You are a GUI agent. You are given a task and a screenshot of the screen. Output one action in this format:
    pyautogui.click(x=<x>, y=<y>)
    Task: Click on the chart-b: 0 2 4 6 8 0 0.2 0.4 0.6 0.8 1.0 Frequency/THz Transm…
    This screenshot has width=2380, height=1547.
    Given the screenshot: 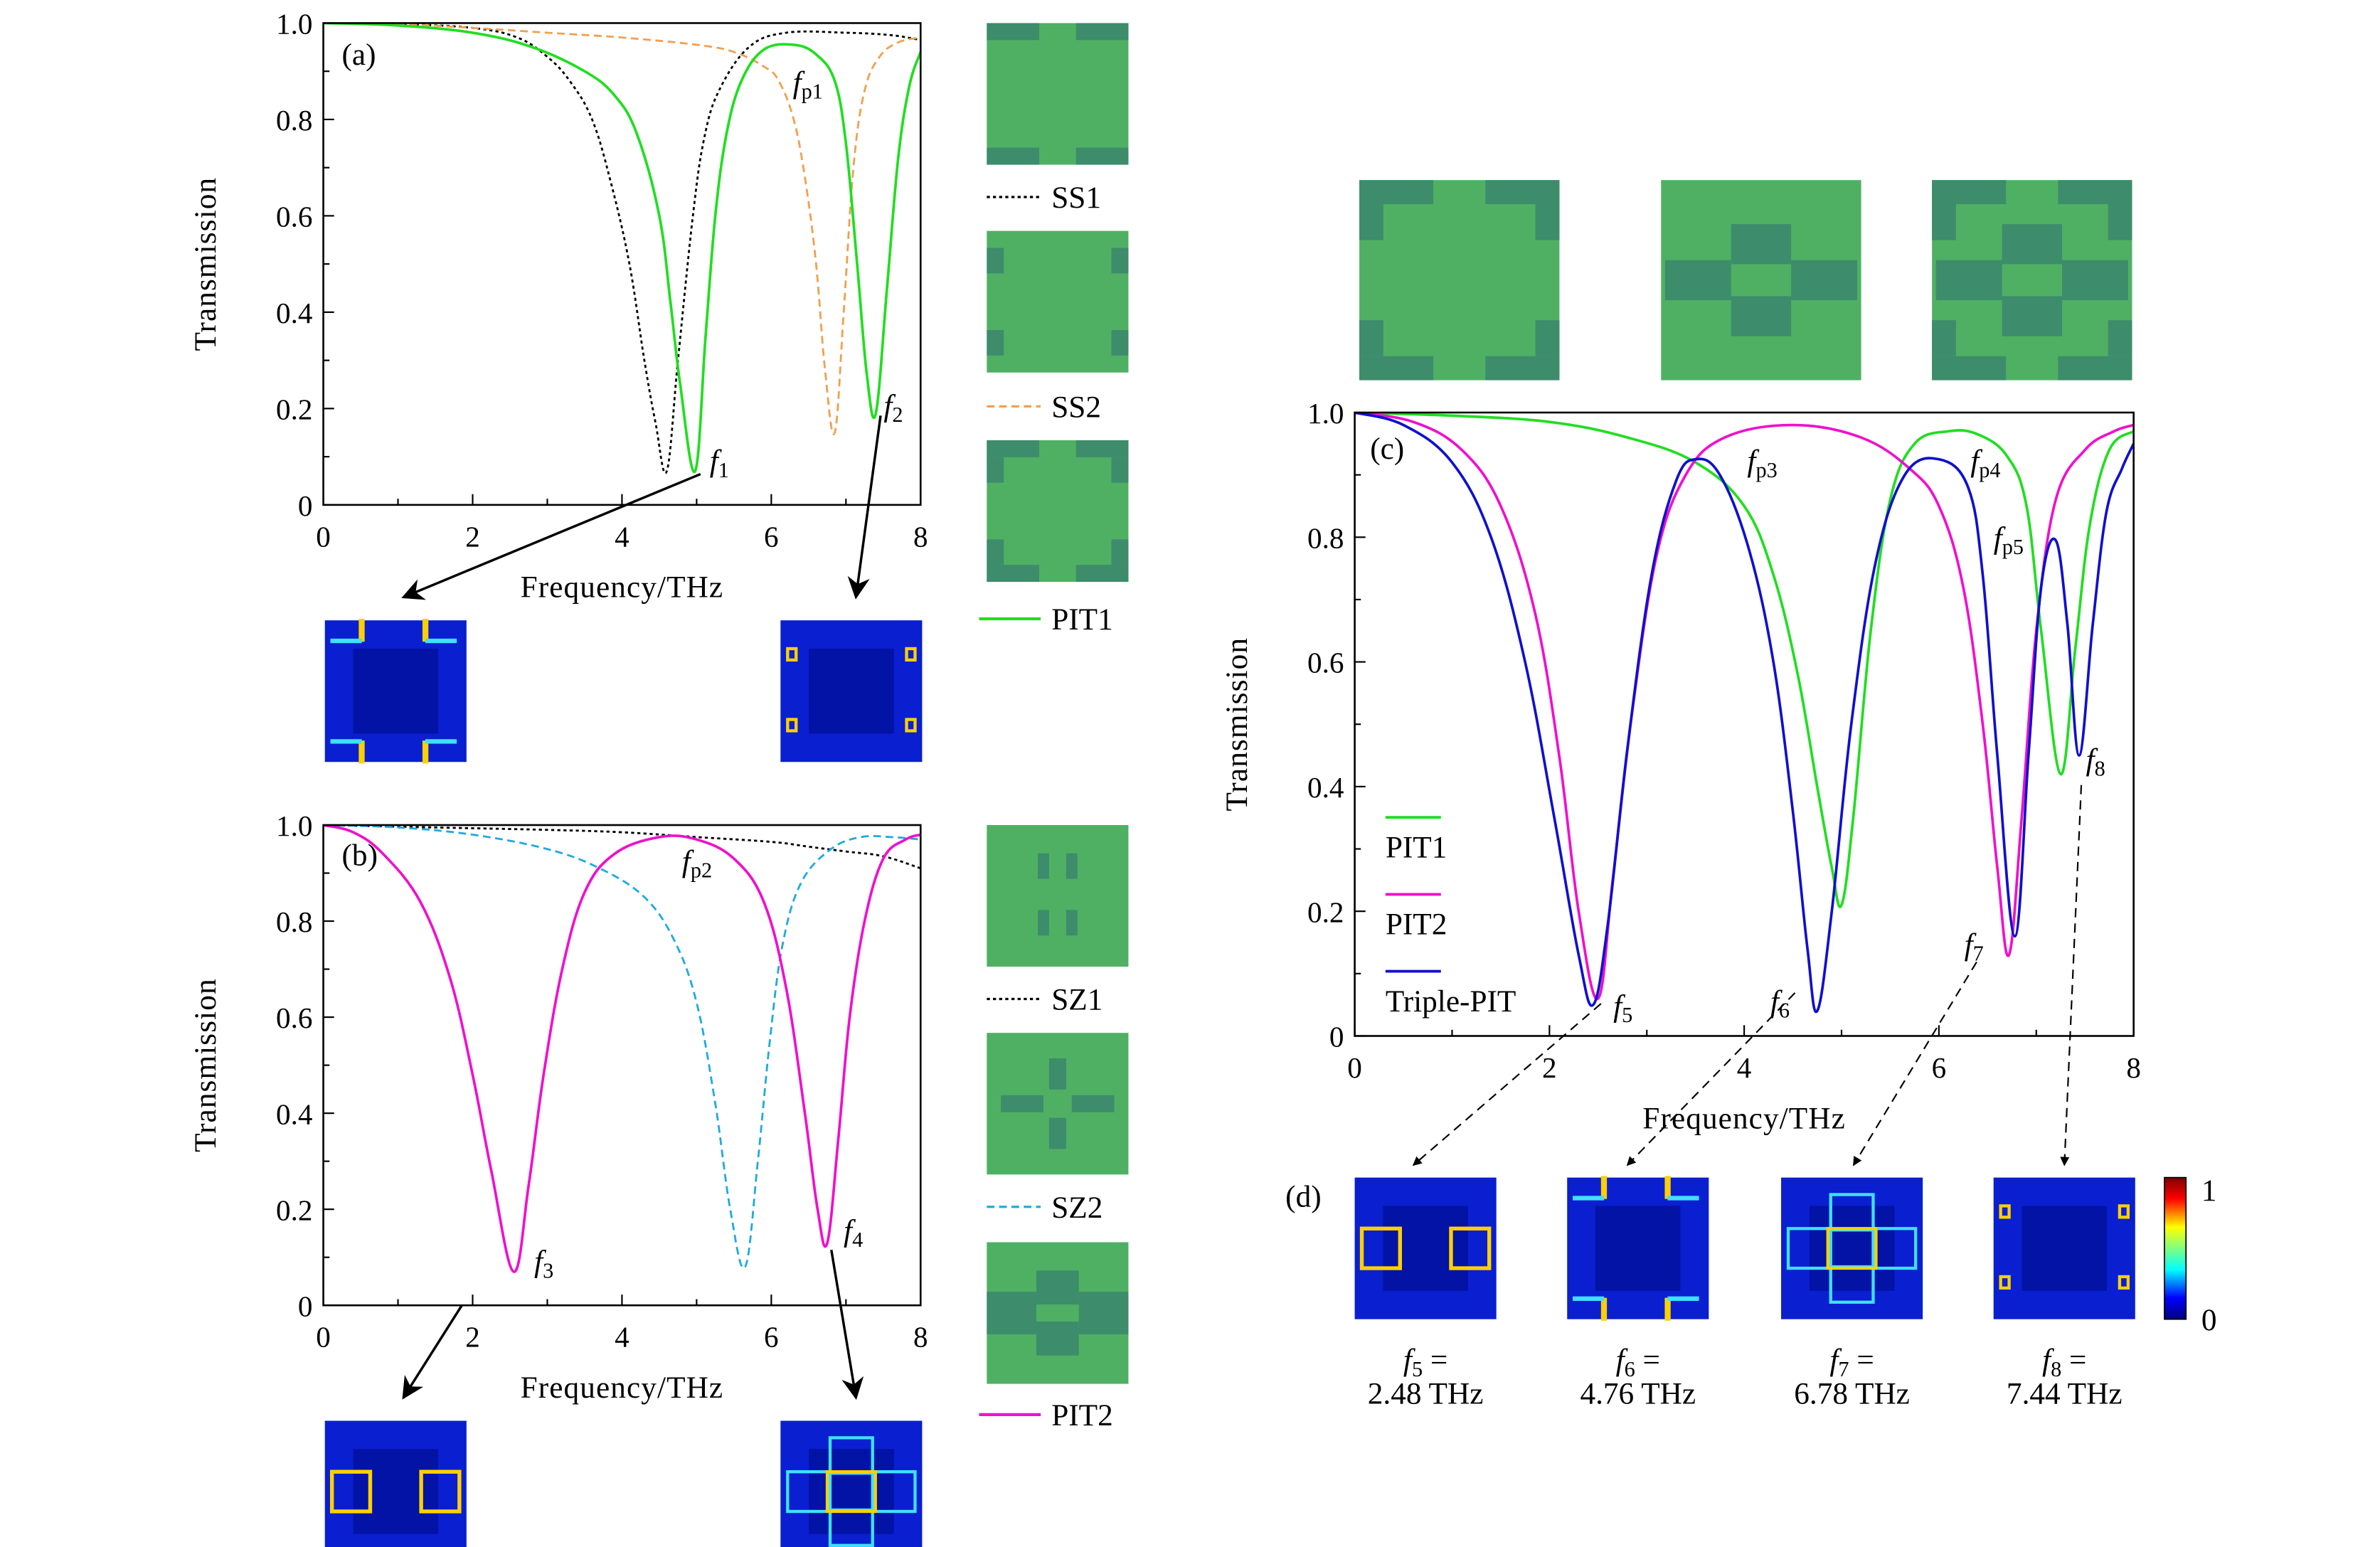 What is the action you would take?
    pyautogui.click(x=558, y=1107)
    